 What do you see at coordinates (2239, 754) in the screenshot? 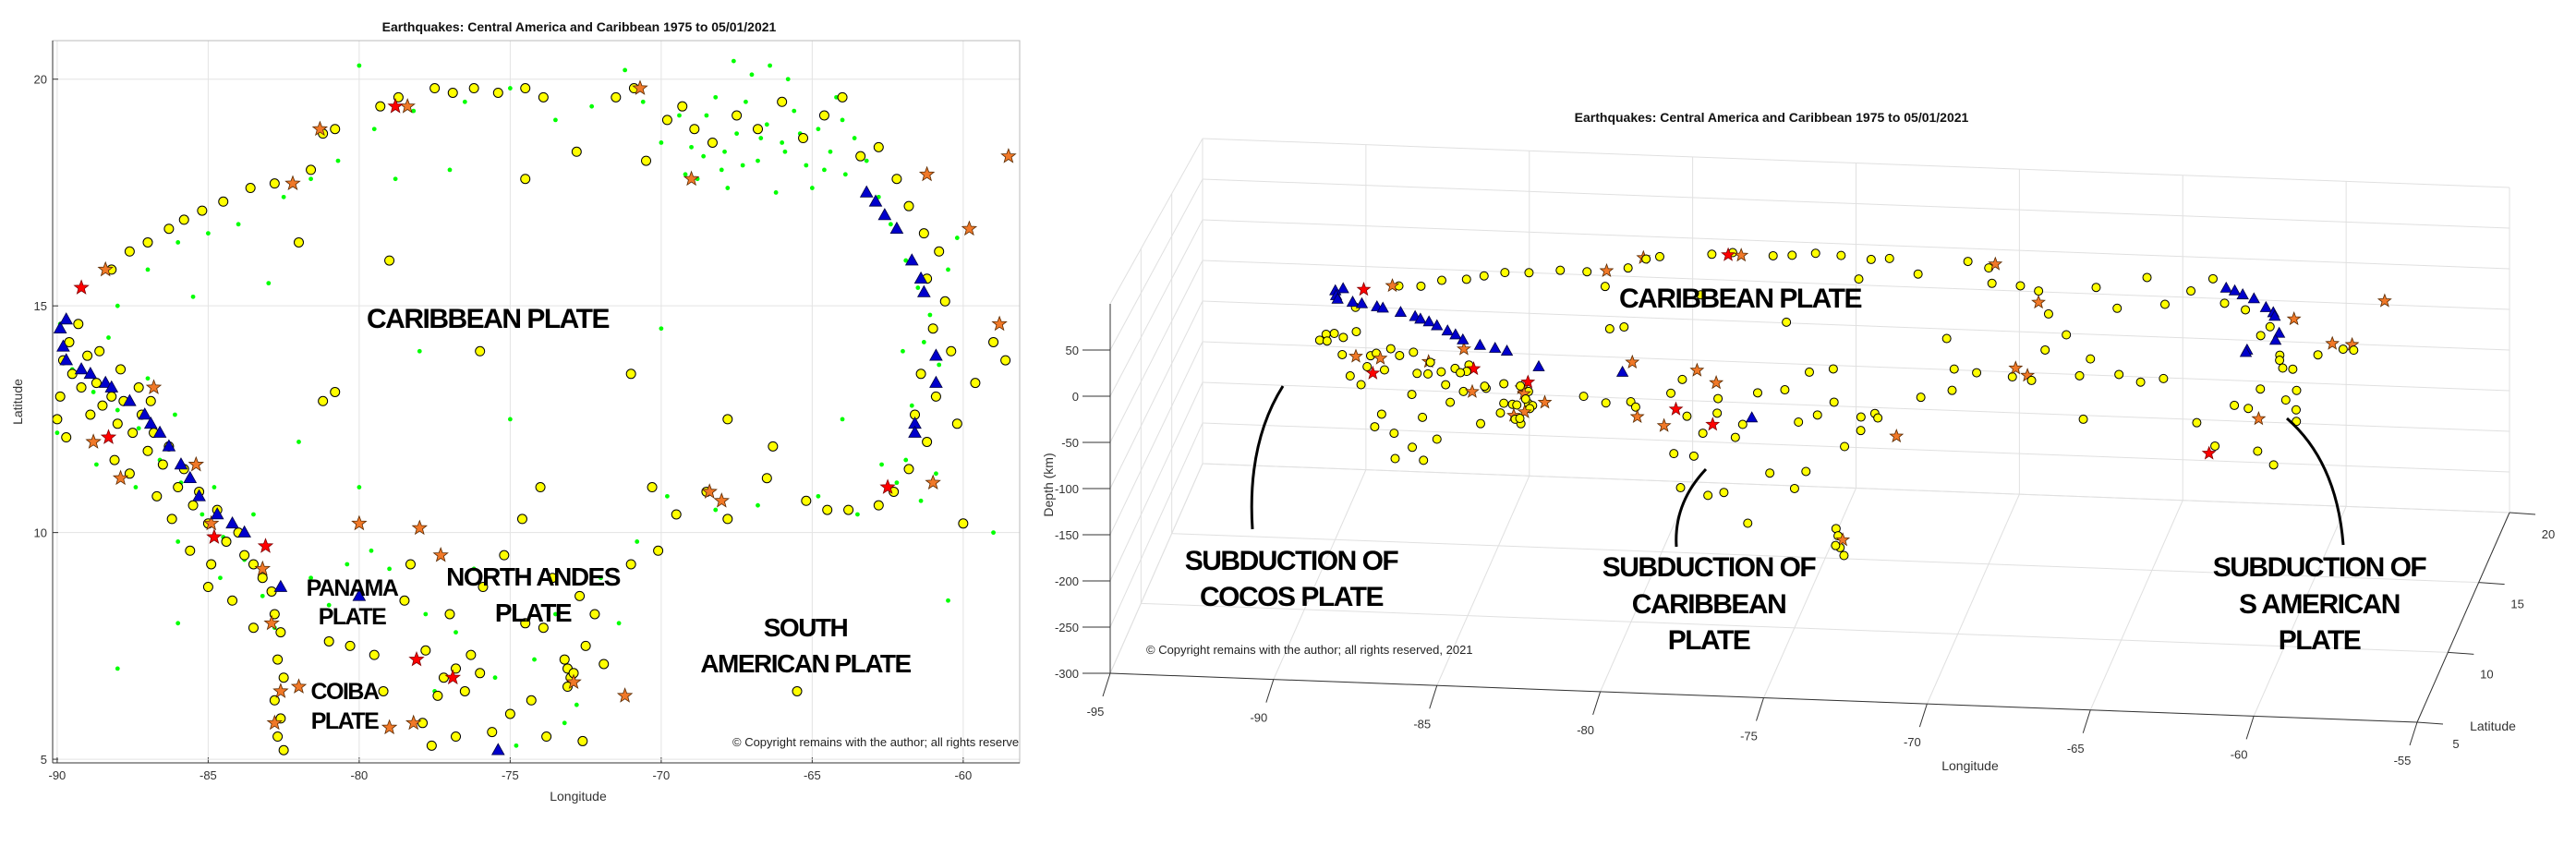
I see `depth-plot-x-tick-label: -60` at bounding box center [2239, 754].